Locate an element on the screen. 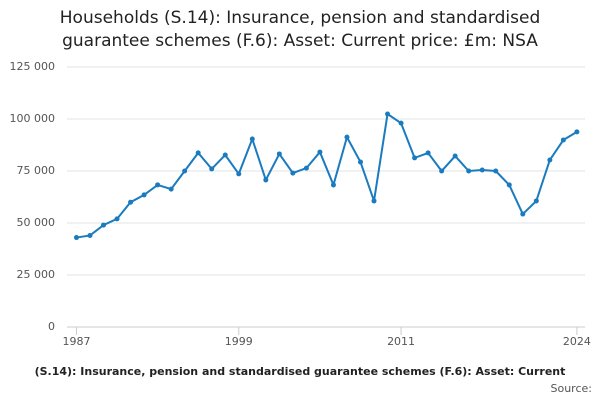  x-tick-label: 2024 is located at coordinates (577, 341).